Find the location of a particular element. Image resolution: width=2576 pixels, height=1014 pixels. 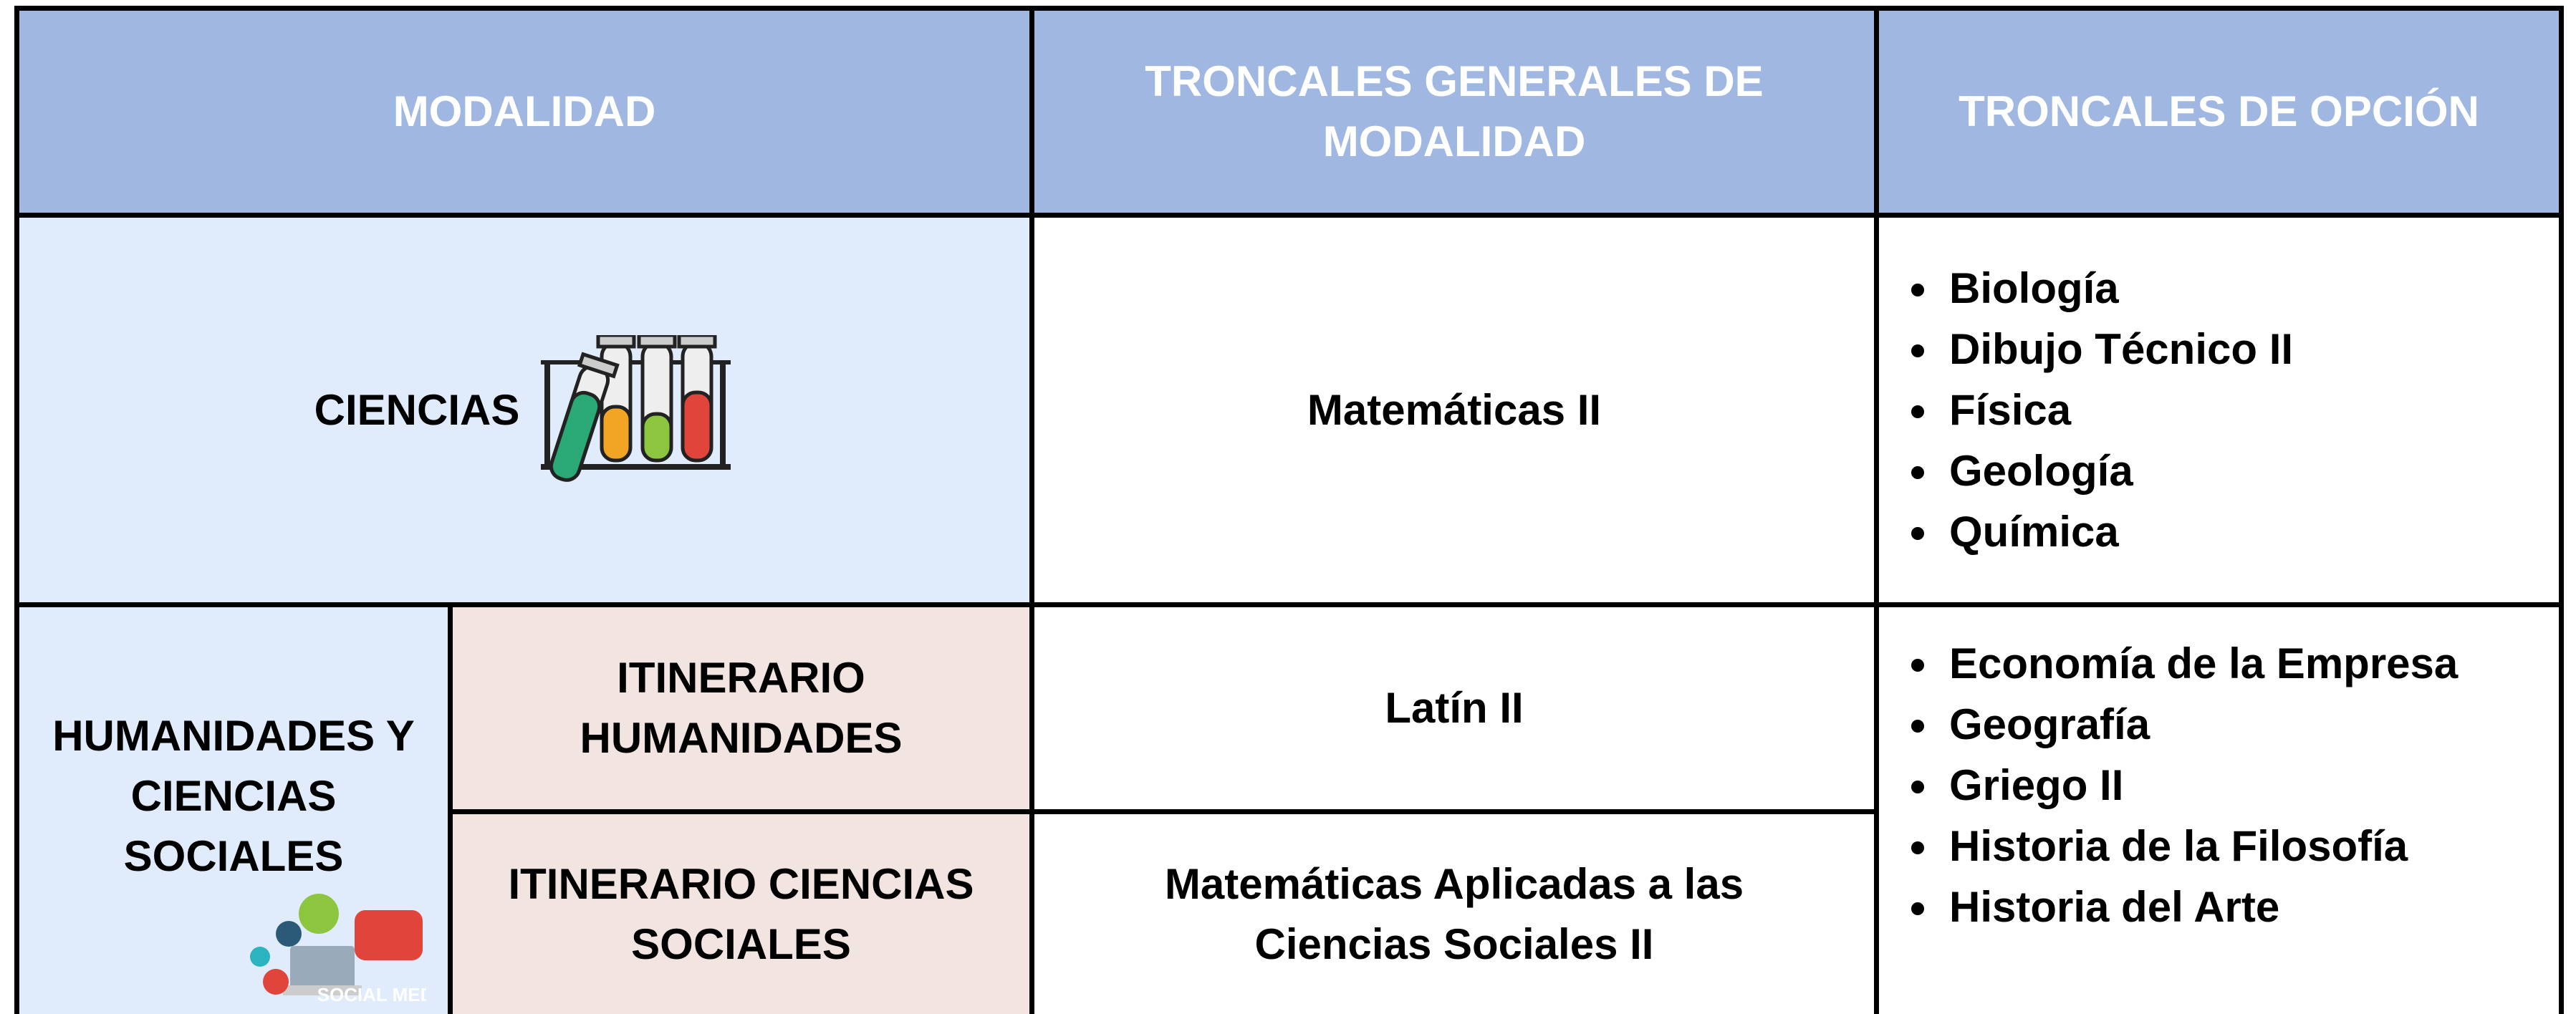

social-media-icon: SOCIAL MEDIA is located at coordinates (338, 949).